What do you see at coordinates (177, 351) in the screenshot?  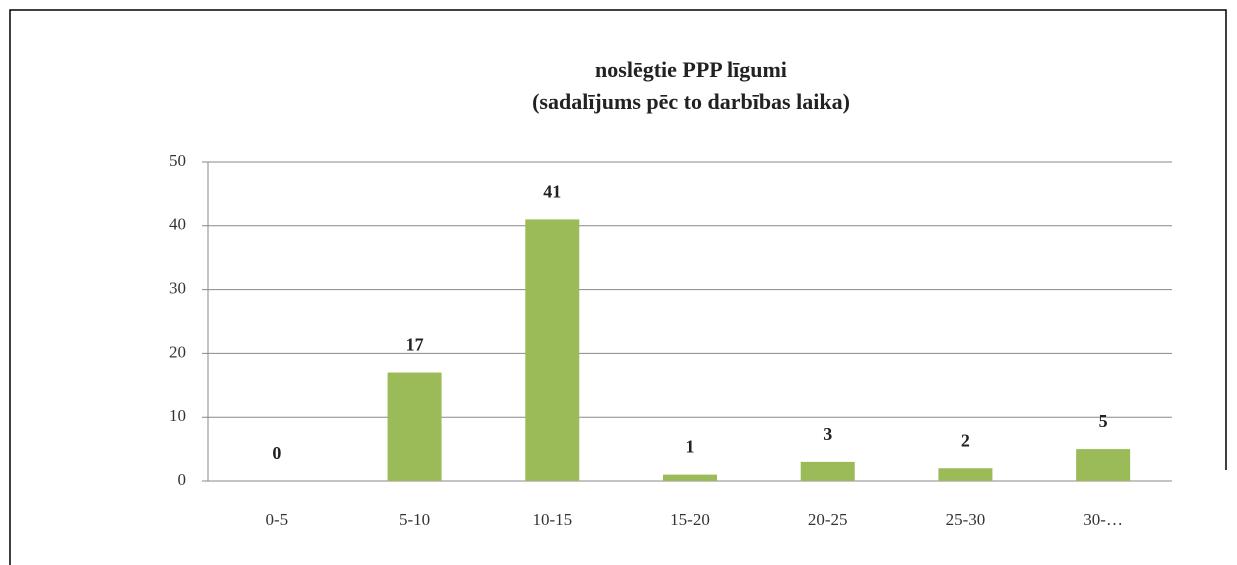 I see `y-tick-label: 20` at bounding box center [177, 351].